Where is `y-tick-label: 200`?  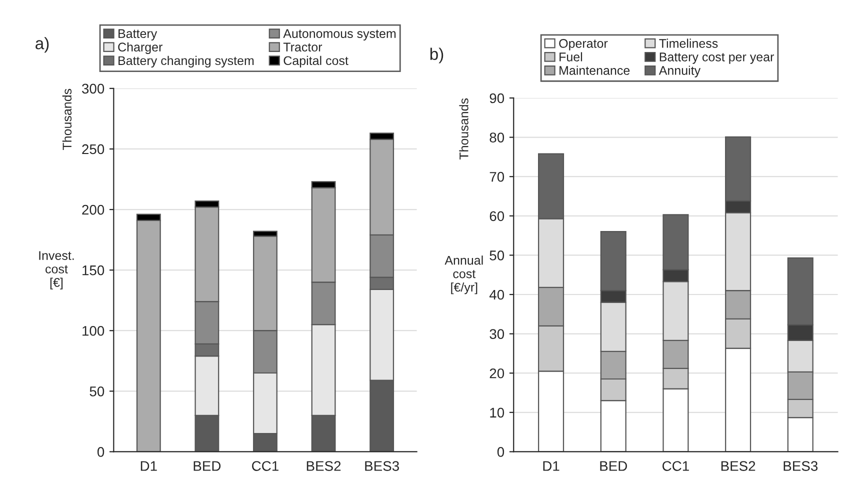 y-tick-label: 200 is located at coordinates (93, 209).